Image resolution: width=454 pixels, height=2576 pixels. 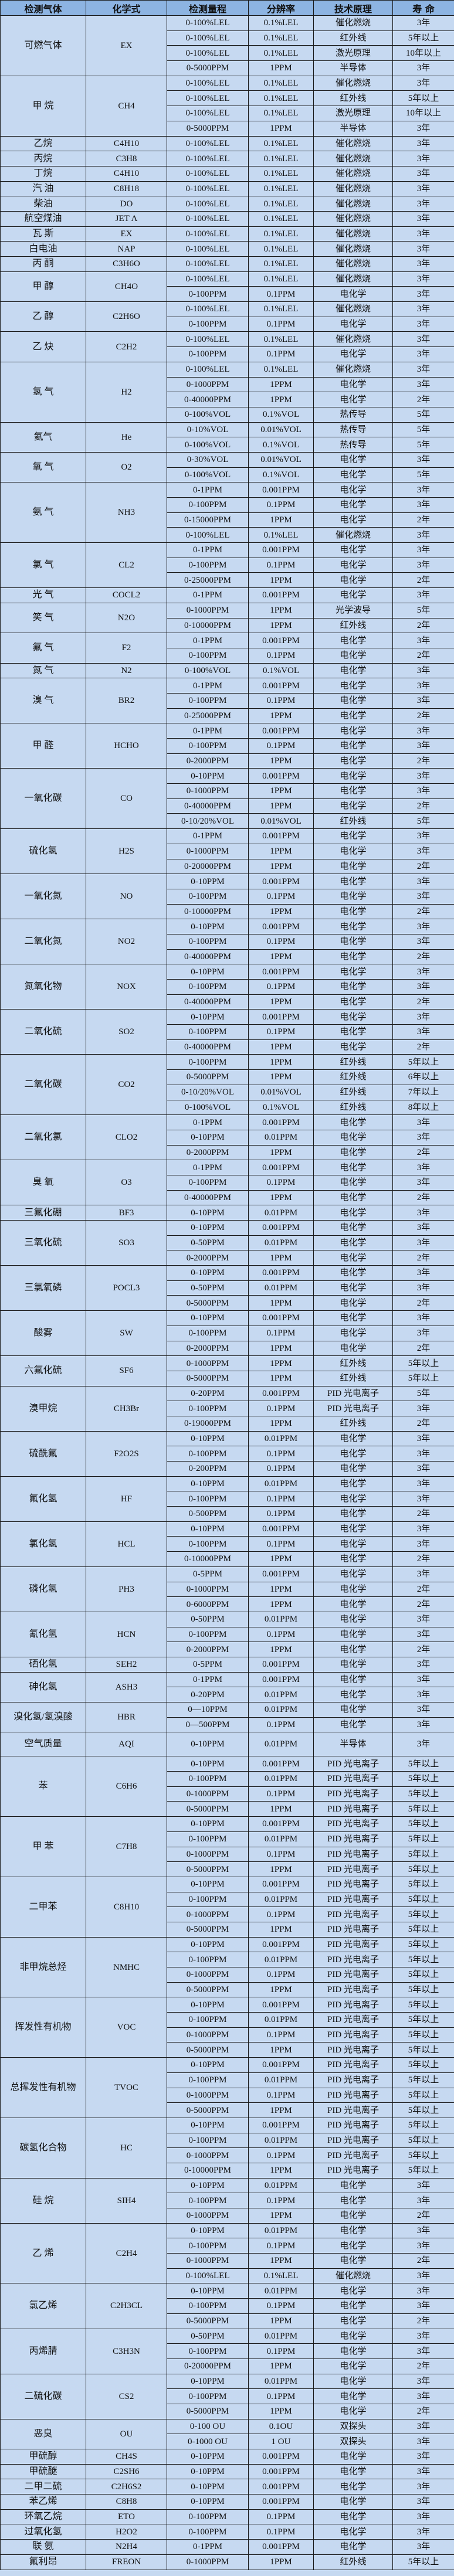 I want to click on formula-cell: C4H10, so click(x=126, y=173).